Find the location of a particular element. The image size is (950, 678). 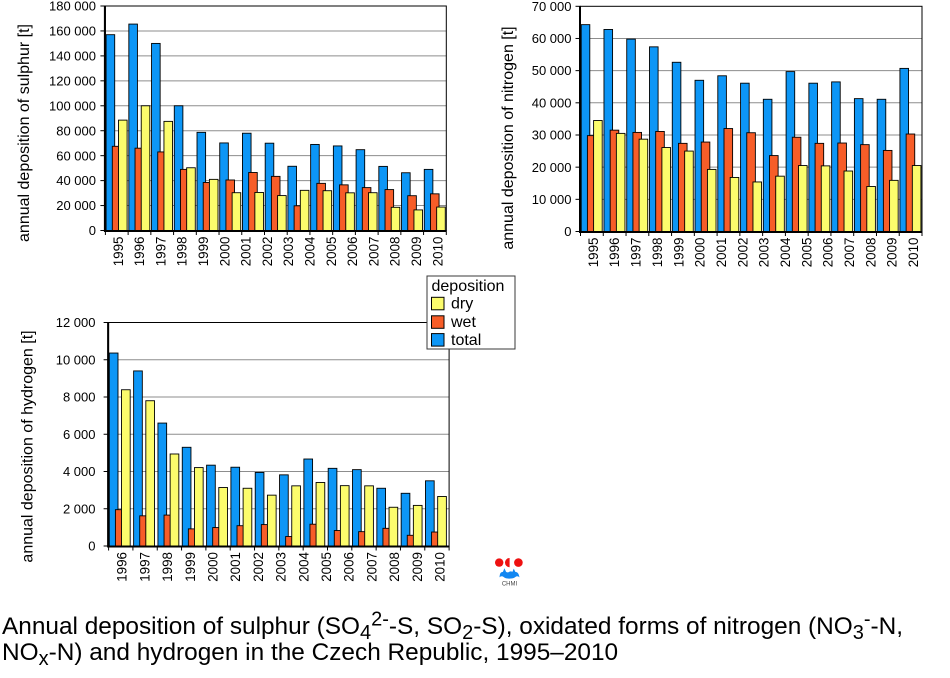

svg-text: dry is located at coordinates (462, 304).